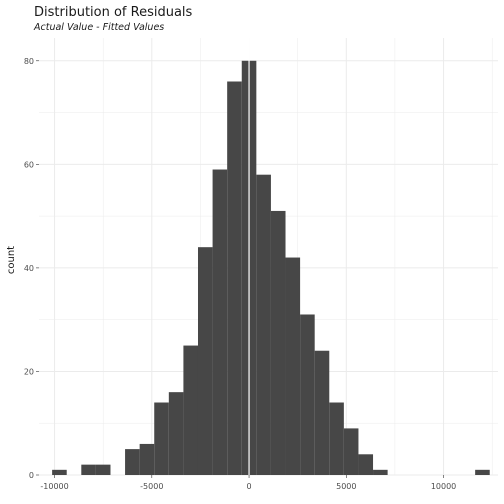  Describe the element at coordinates (443, 486) in the screenshot. I see `x-tick-label: 10000` at that location.